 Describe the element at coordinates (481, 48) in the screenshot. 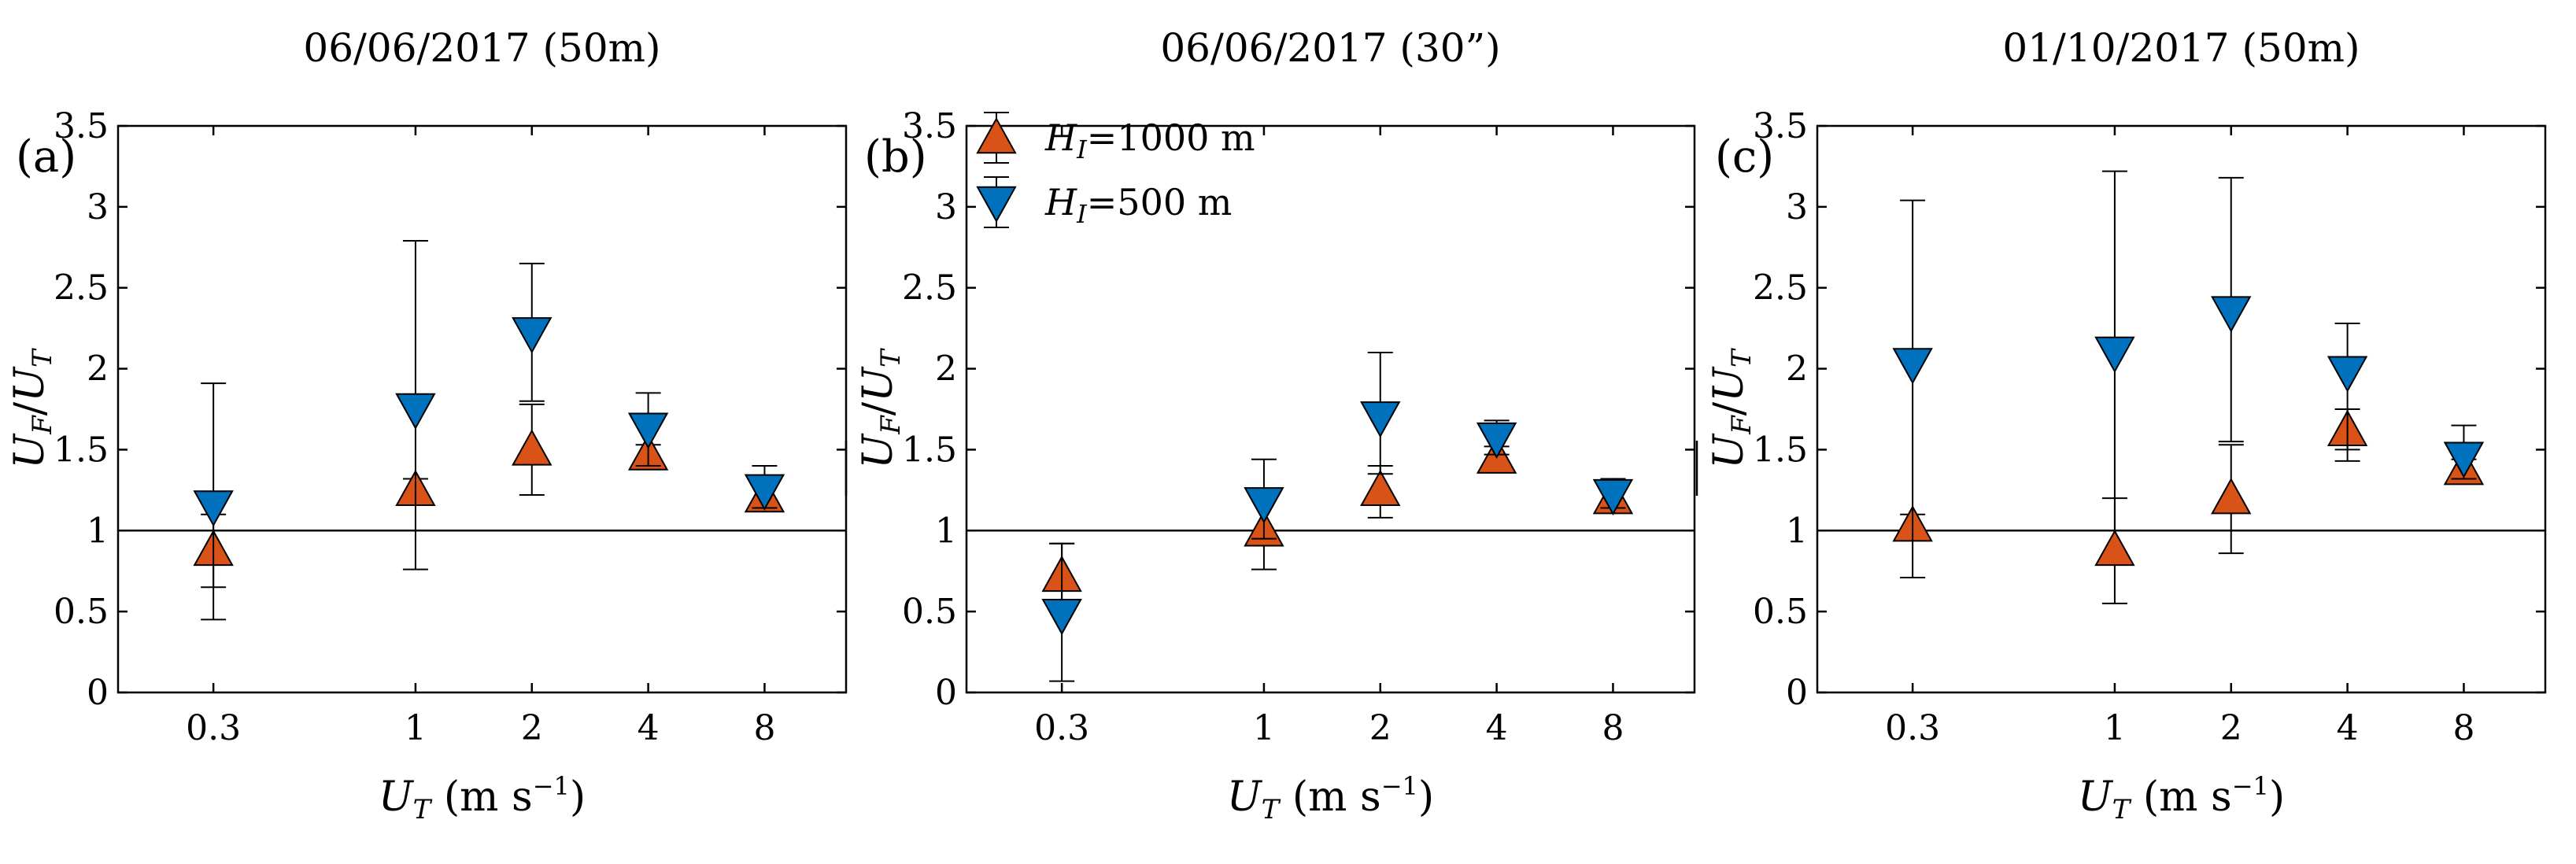

I see `panel-title: 06/06/2017 (50m)` at that location.